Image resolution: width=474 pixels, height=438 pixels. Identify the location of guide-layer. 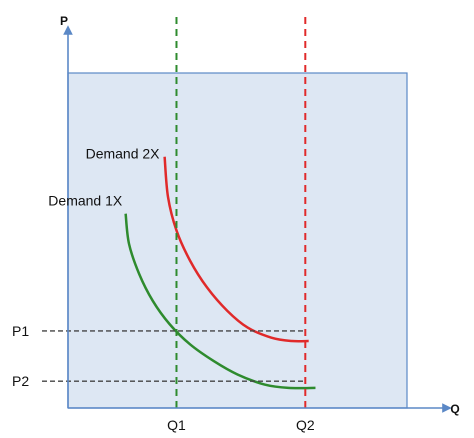
(174, 356).